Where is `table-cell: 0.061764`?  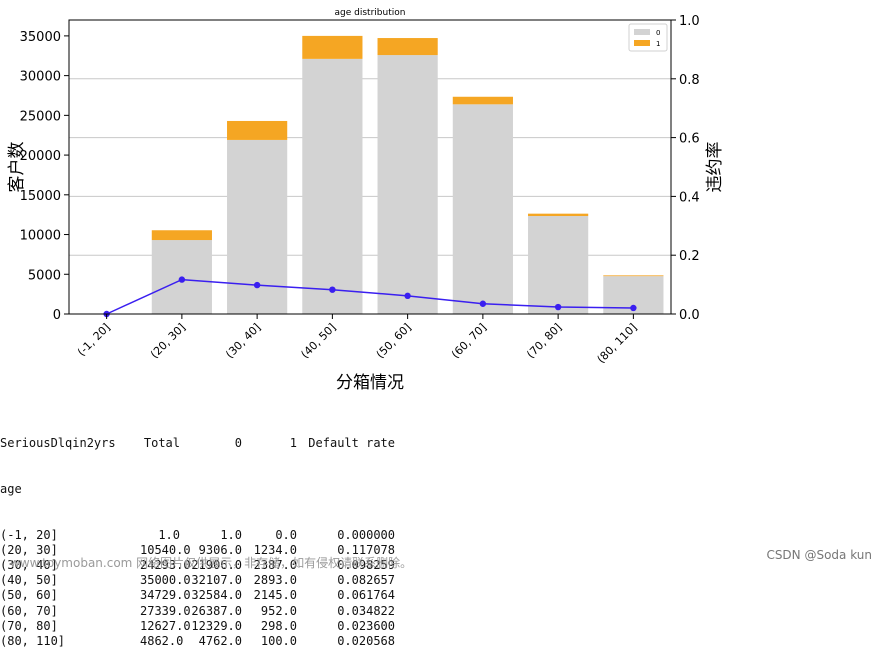 table-cell: 0.061764 is located at coordinates (346, 595).